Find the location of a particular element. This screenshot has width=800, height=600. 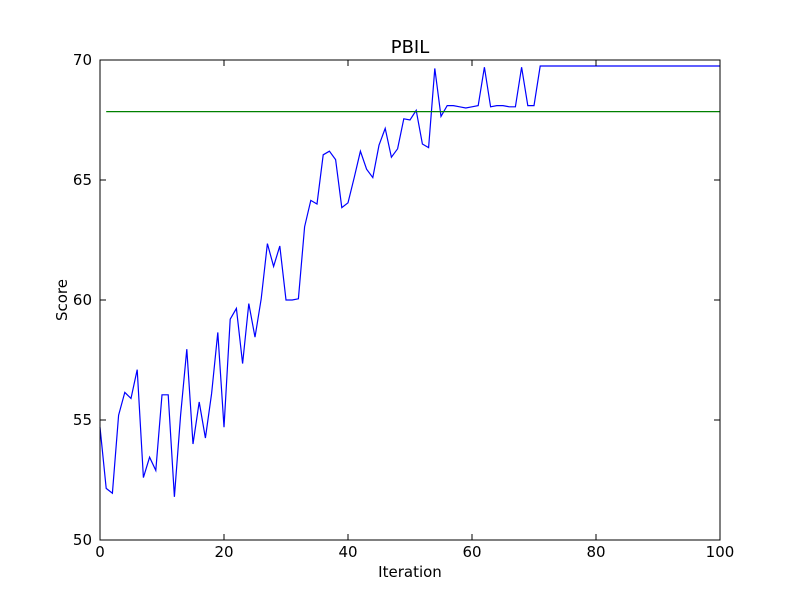

x-tick-label: 80 is located at coordinates (595, 552).